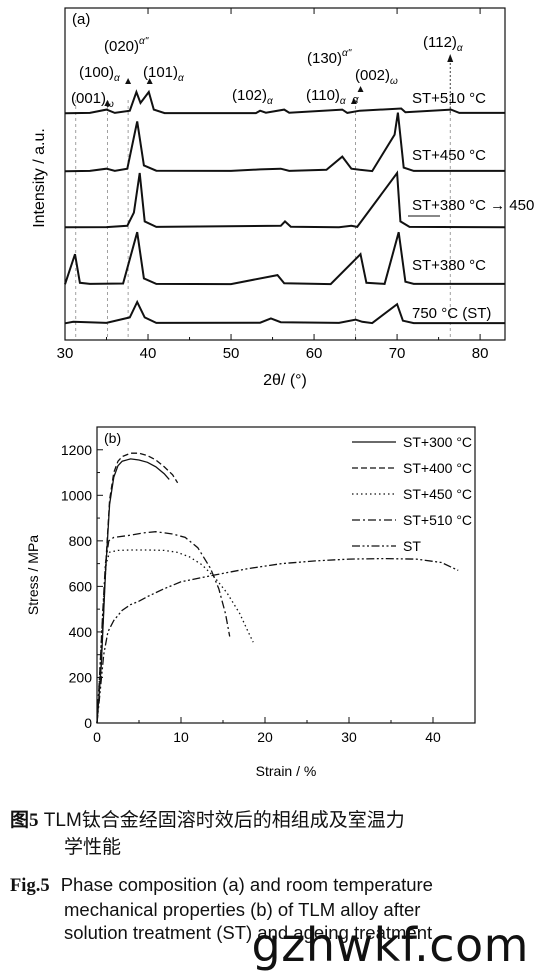 Image resolution: width=535 pixels, height=975 pixels. Describe the element at coordinates (480, 353) in the screenshot. I see `x-tick-label: 80` at that location.